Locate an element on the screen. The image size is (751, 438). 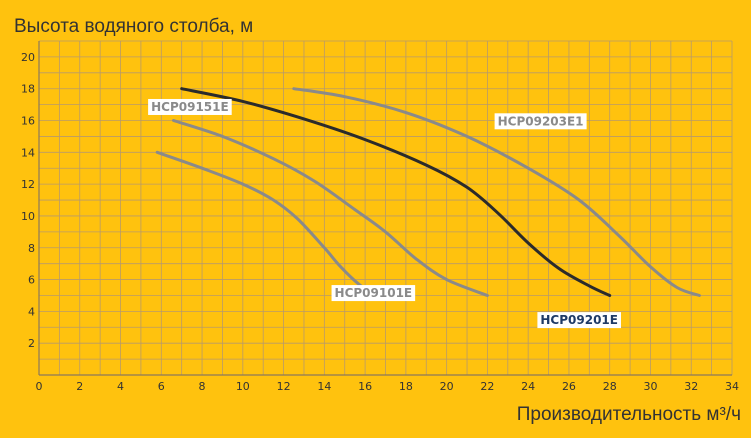
series-label-hcp09203e1: HCP09203E1 is located at coordinates (540, 121).